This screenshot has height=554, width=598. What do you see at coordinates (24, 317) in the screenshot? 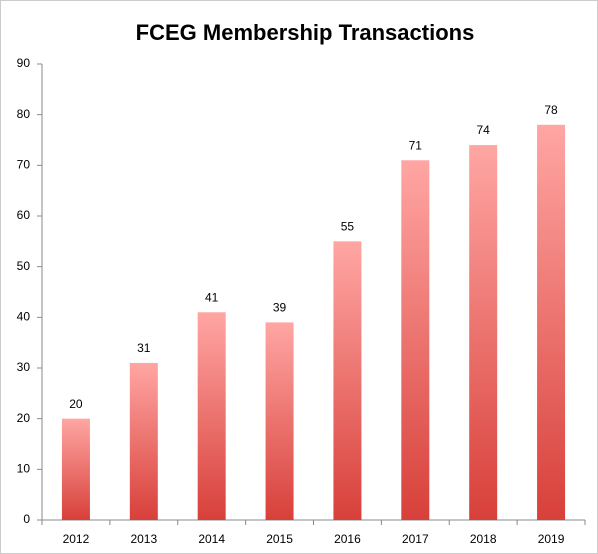
I see `y-tick-label: 40` at bounding box center [24, 317].